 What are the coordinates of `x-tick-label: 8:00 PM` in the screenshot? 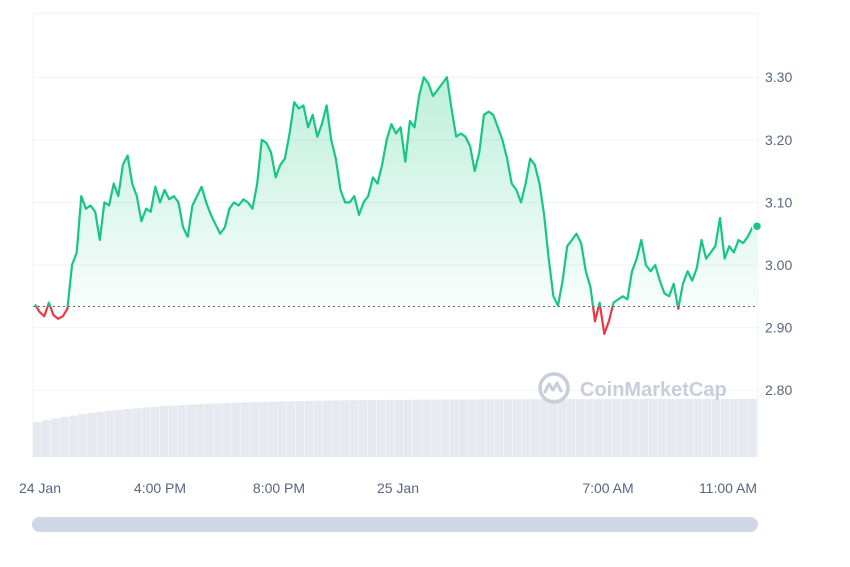 It's located at (279, 488).